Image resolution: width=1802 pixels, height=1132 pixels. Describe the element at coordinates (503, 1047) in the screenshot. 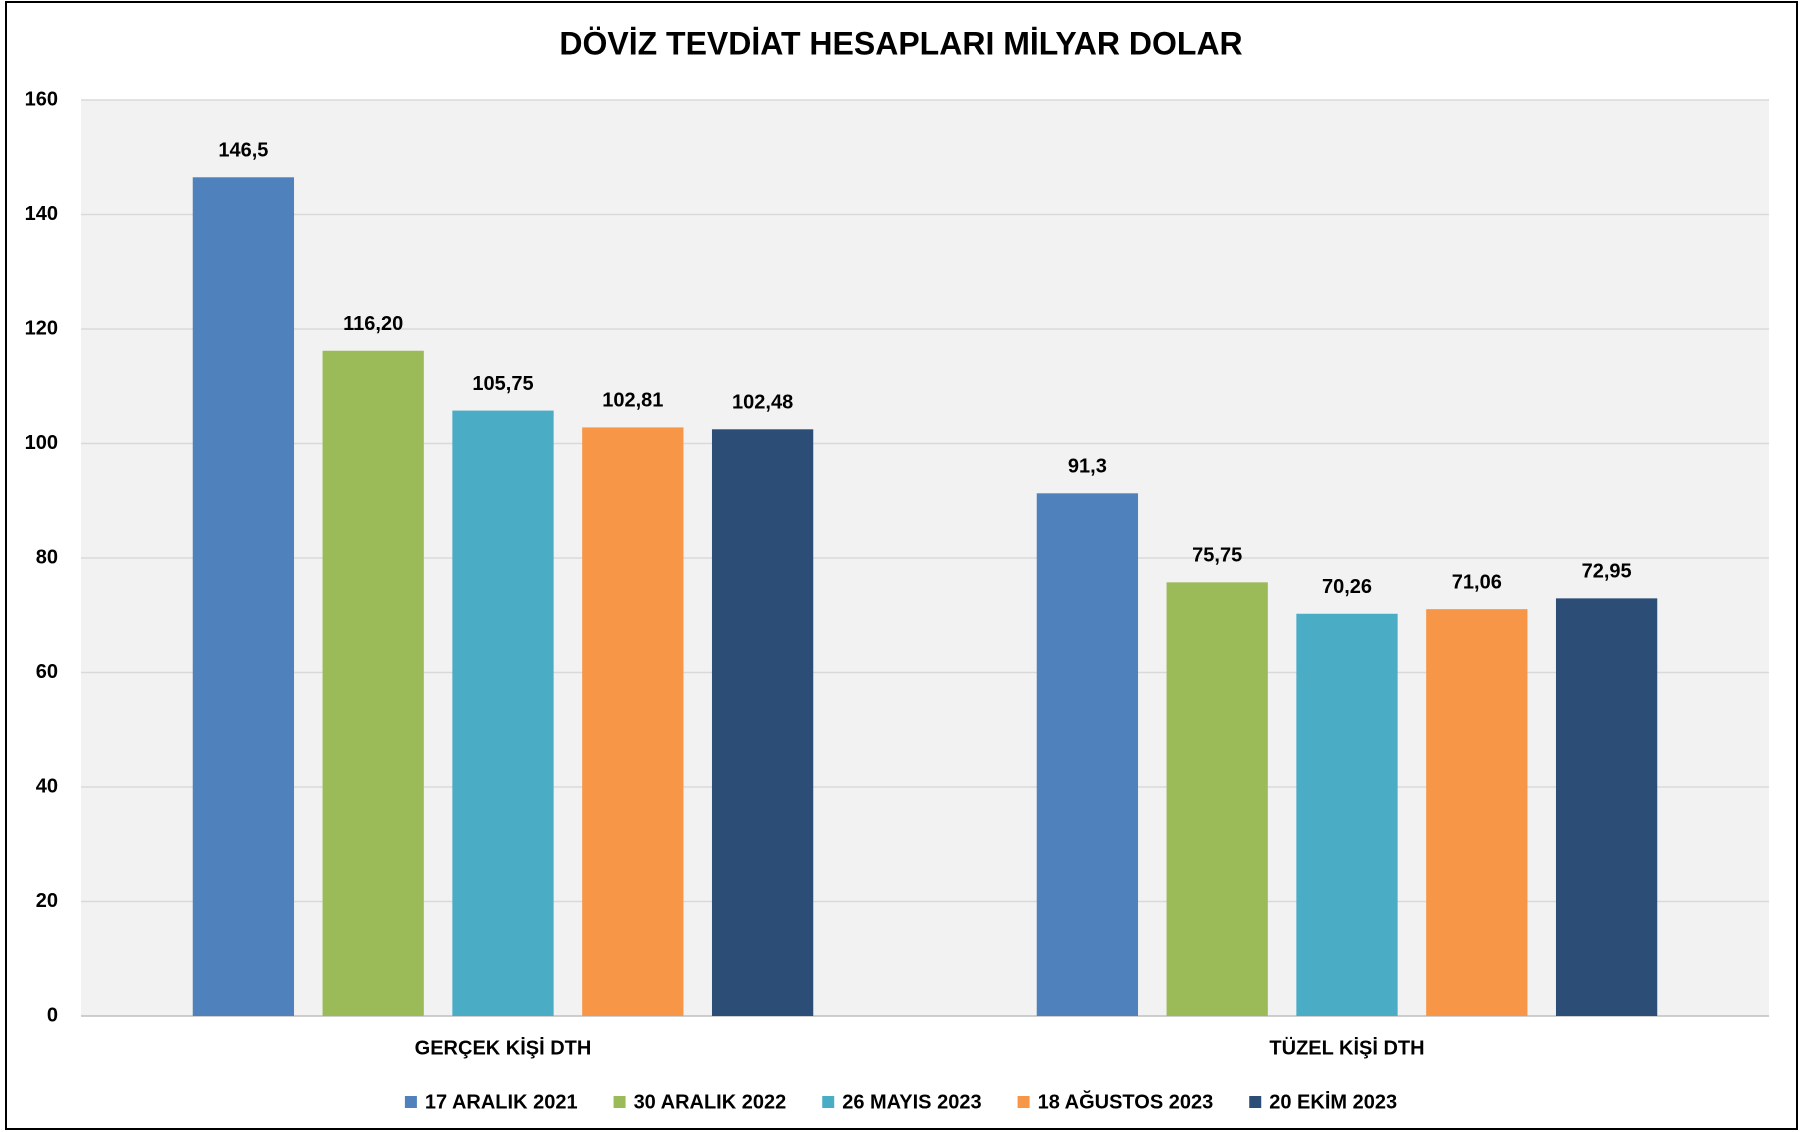

I see `x-tick-label: GERÇEK KİŞİ DTH` at that location.